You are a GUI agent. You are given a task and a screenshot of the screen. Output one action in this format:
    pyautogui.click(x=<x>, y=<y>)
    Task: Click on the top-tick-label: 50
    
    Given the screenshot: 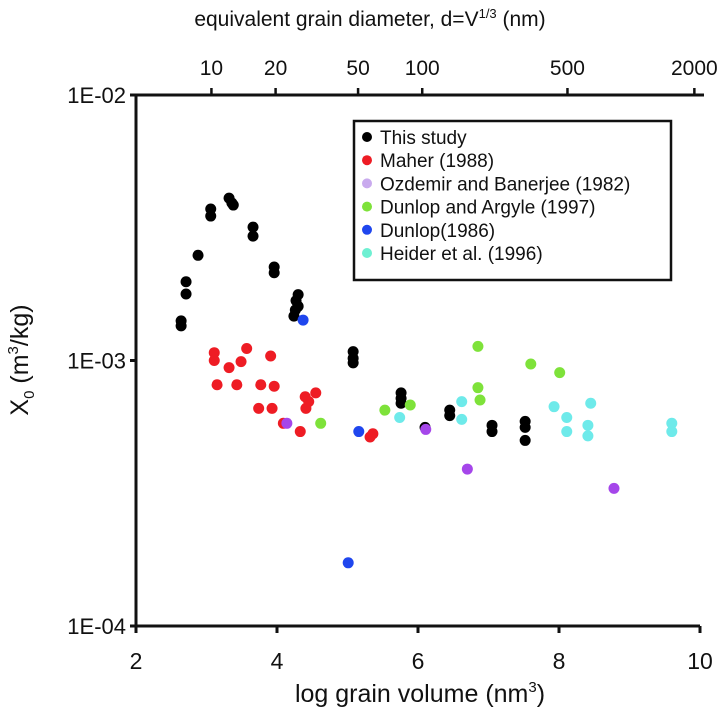 What is the action you would take?
    pyautogui.click(x=357, y=68)
    